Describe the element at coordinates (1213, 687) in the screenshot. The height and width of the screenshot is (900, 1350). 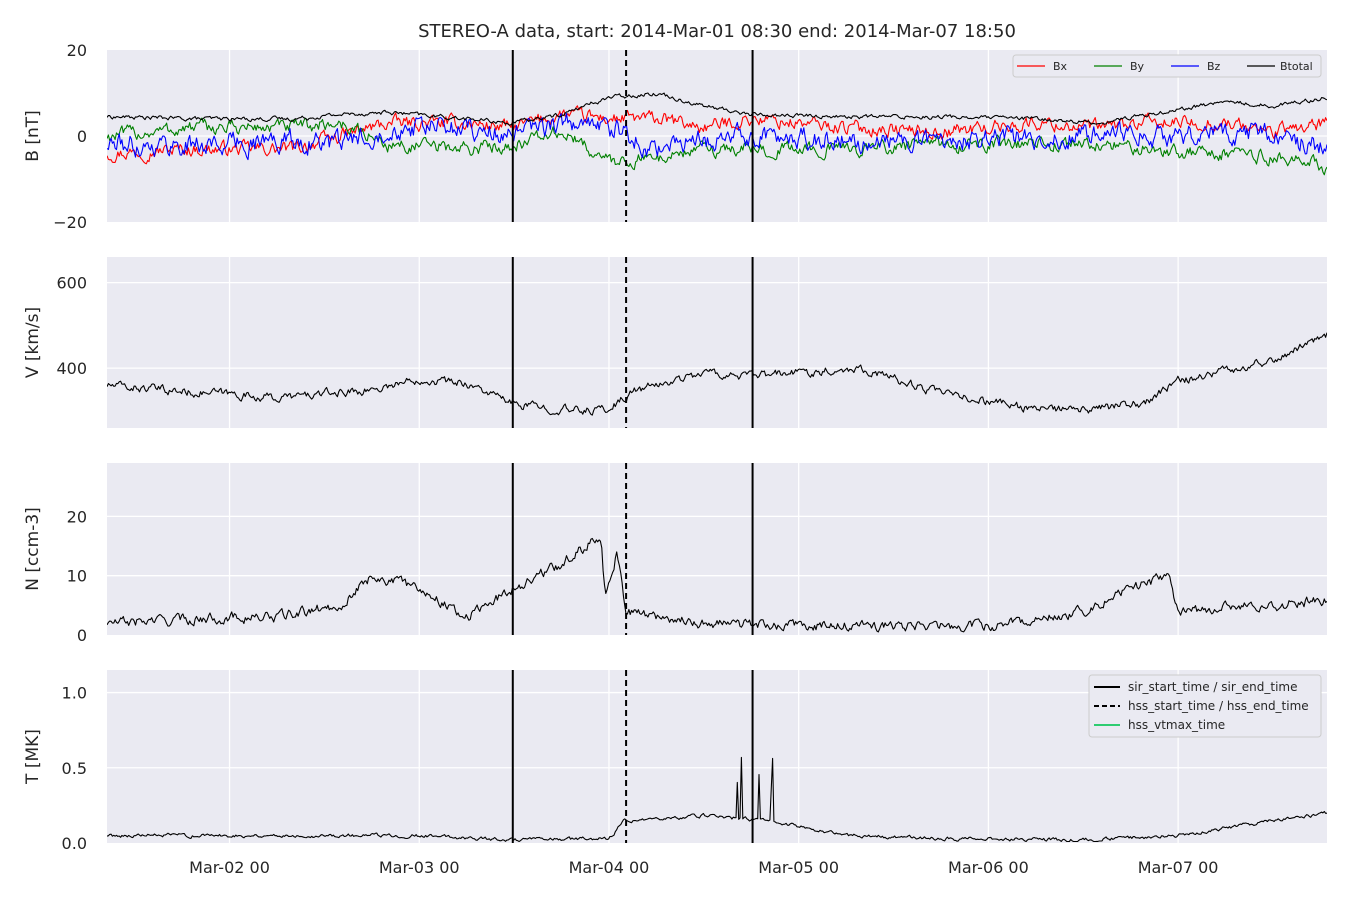
I see `legend-label-event: sir_start_time / sir_end_time` at that location.